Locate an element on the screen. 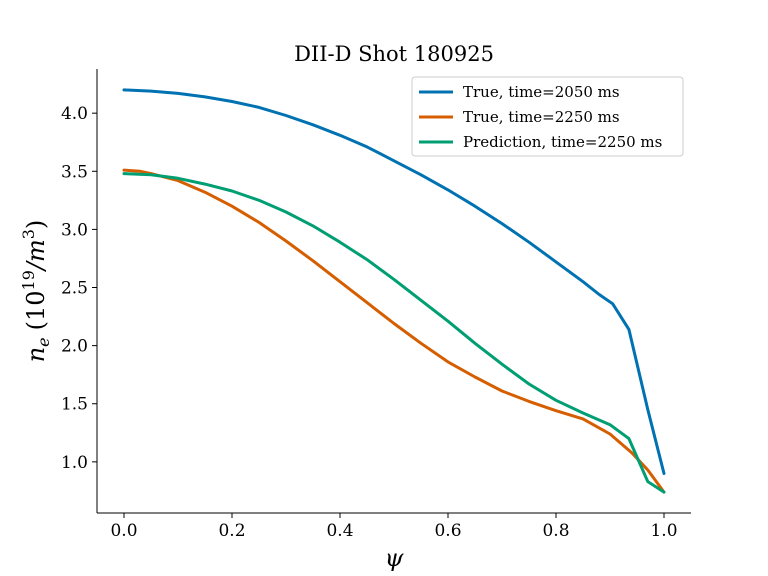 The image size is (768, 576). y-tick-label: 3.0 is located at coordinates (74, 230).